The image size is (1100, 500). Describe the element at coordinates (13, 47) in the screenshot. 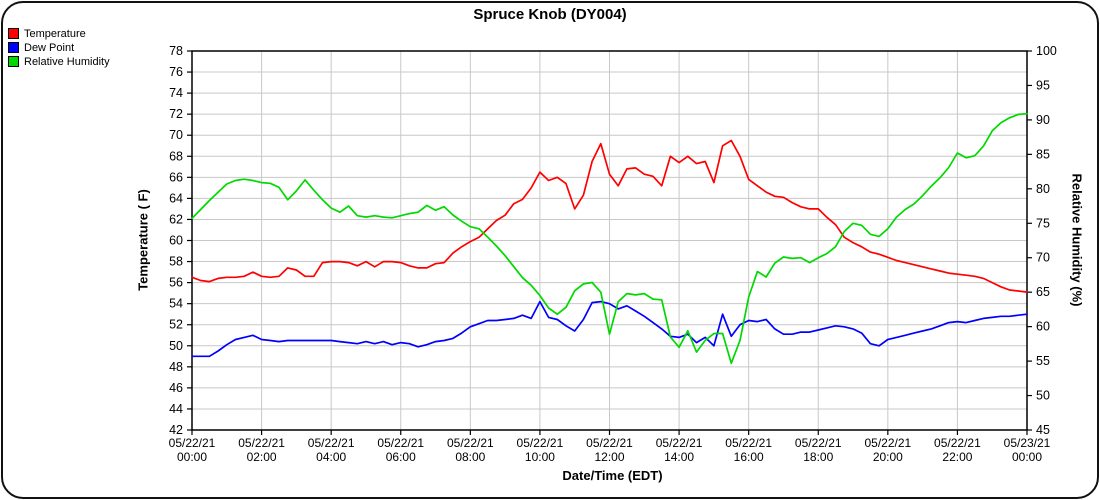

I see `dew-point-swatch-icon` at that location.